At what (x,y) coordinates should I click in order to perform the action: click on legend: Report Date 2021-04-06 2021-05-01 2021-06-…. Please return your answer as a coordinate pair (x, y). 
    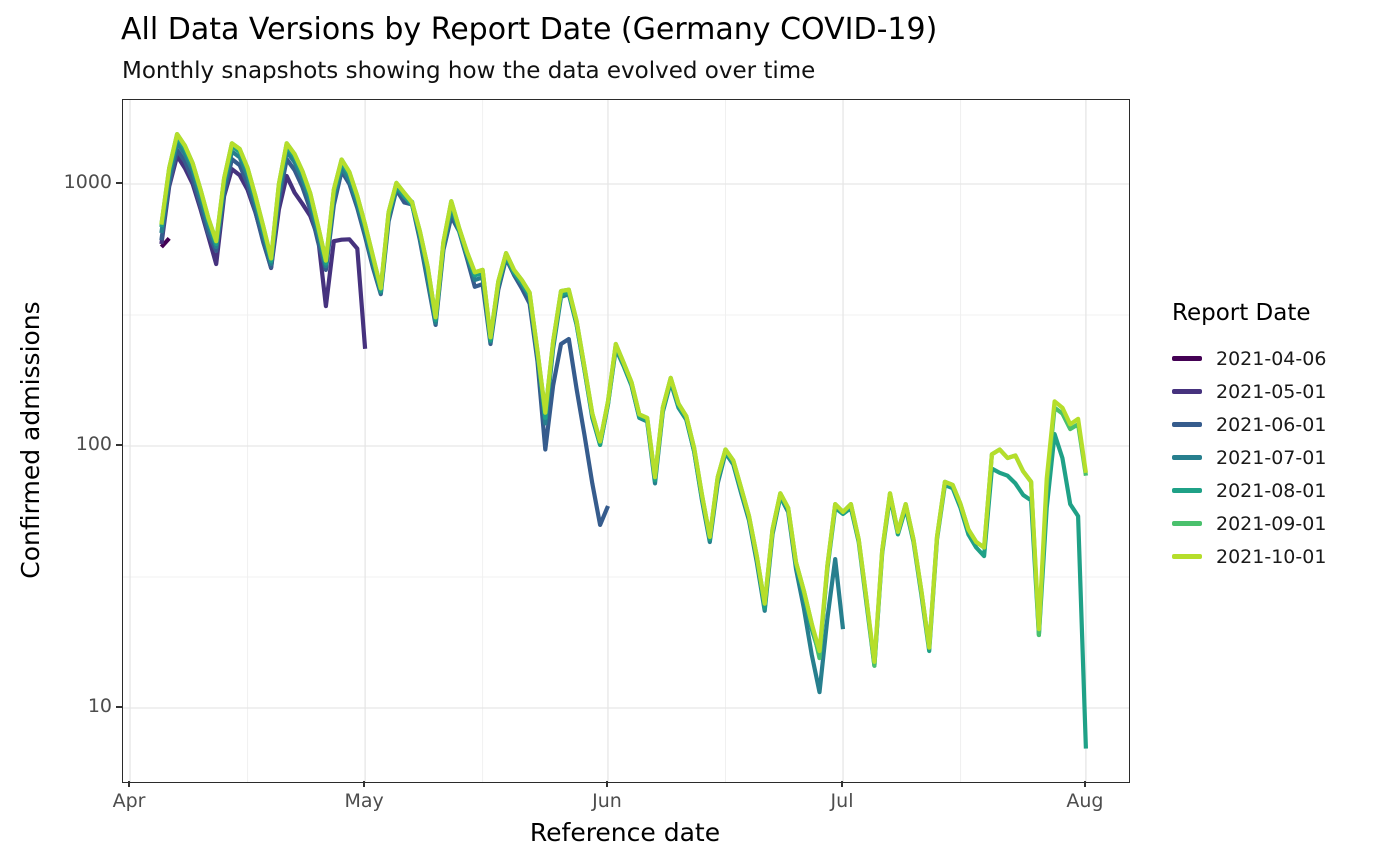
    Looking at the image, I should click on (1249, 436).